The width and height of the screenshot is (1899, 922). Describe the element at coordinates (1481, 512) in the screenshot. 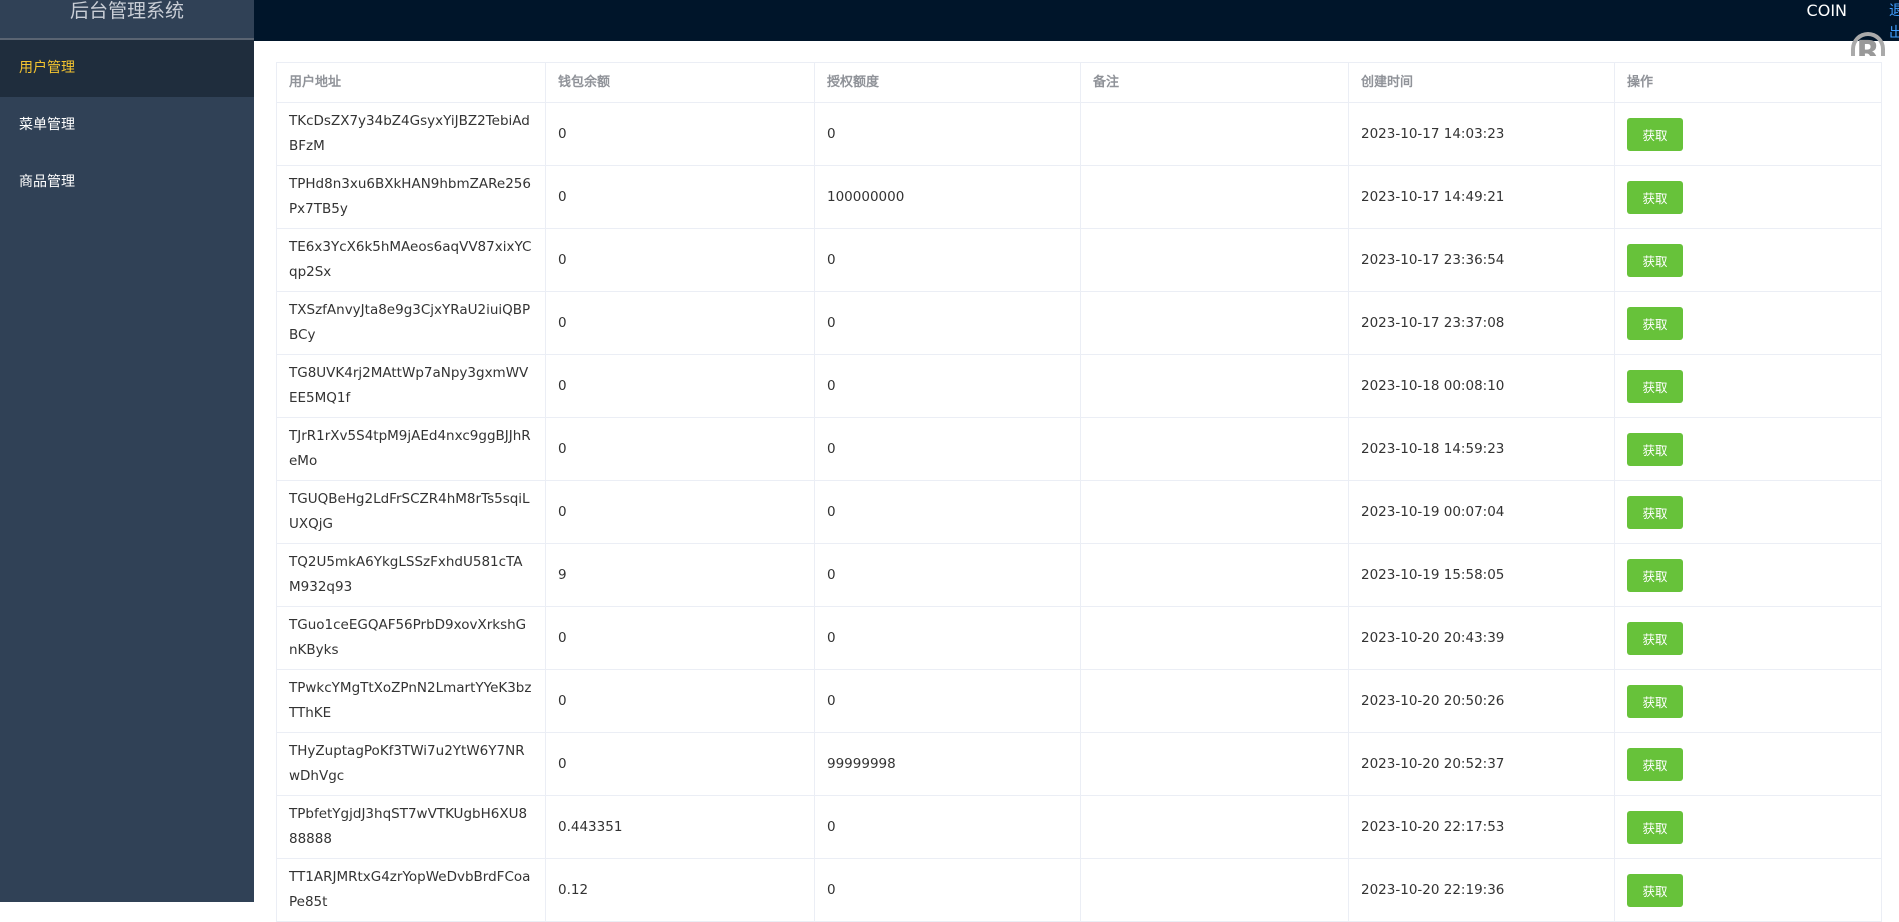

I see `cell-created: 2023-10-19 00:07:04` at that location.